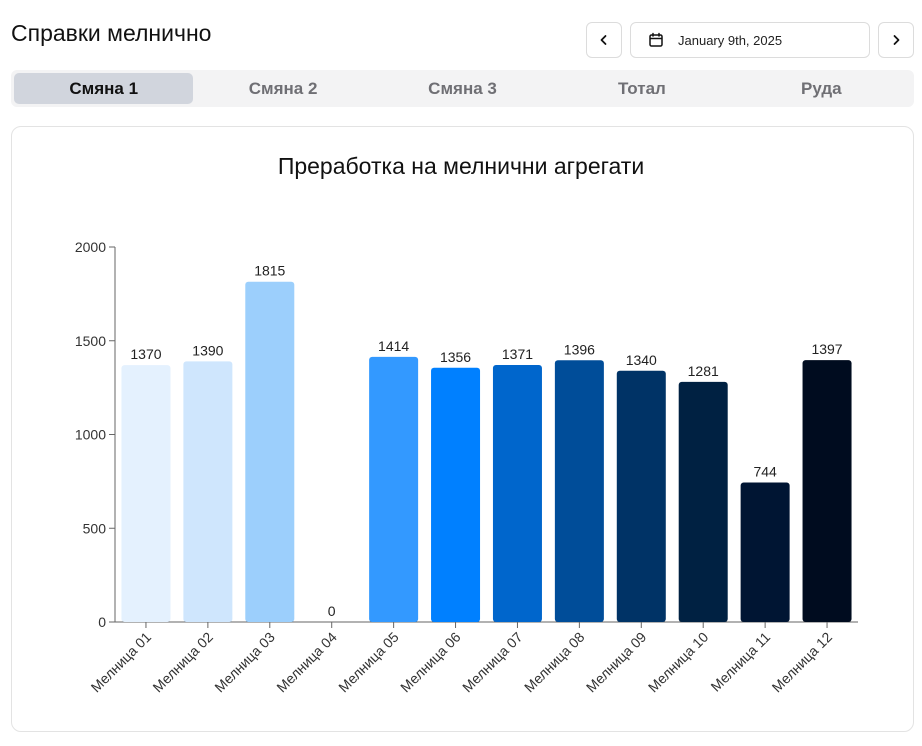 The image size is (922, 746). I want to click on y-tick-label: 1500, so click(90, 341).